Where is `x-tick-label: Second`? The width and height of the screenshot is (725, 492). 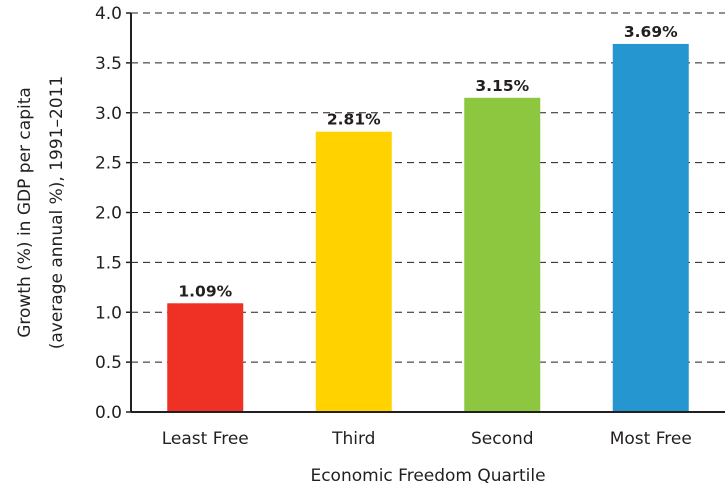 x-tick-label: Second is located at coordinates (502, 439).